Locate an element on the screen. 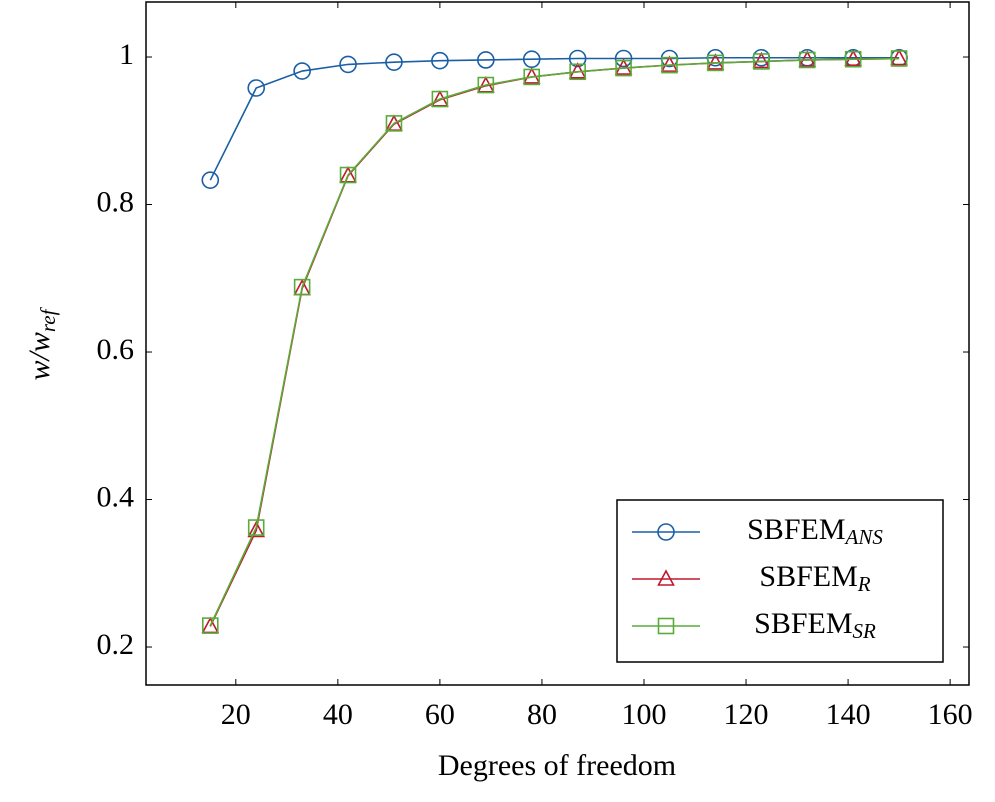 The width and height of the screenshot is (995, 802). legend-label: SBFEMSR is located at coordinates (815, 625).